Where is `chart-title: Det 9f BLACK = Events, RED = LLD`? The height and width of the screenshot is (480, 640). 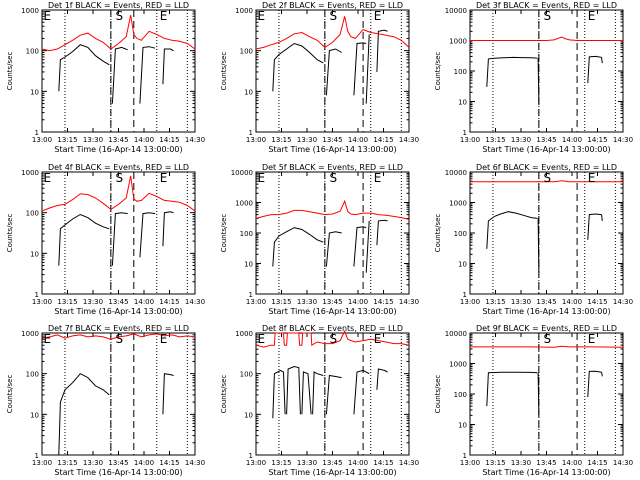
chart-title: Det 9f BLACK = Events, RED = LLD is located at coordinates (546, 328).